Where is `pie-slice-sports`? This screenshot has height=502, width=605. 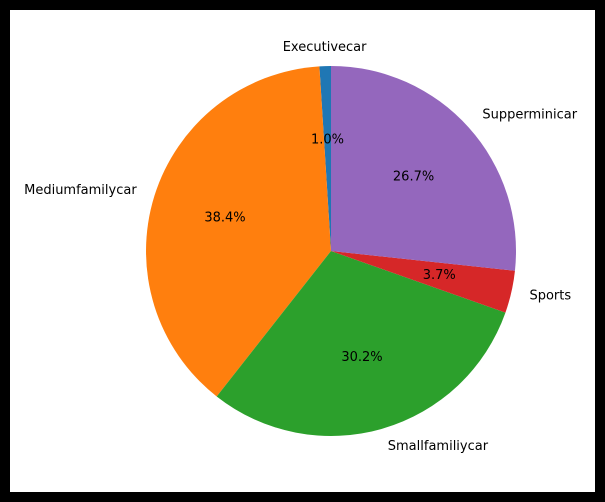
pie-slice-sports is located at coordinates (423, 282).